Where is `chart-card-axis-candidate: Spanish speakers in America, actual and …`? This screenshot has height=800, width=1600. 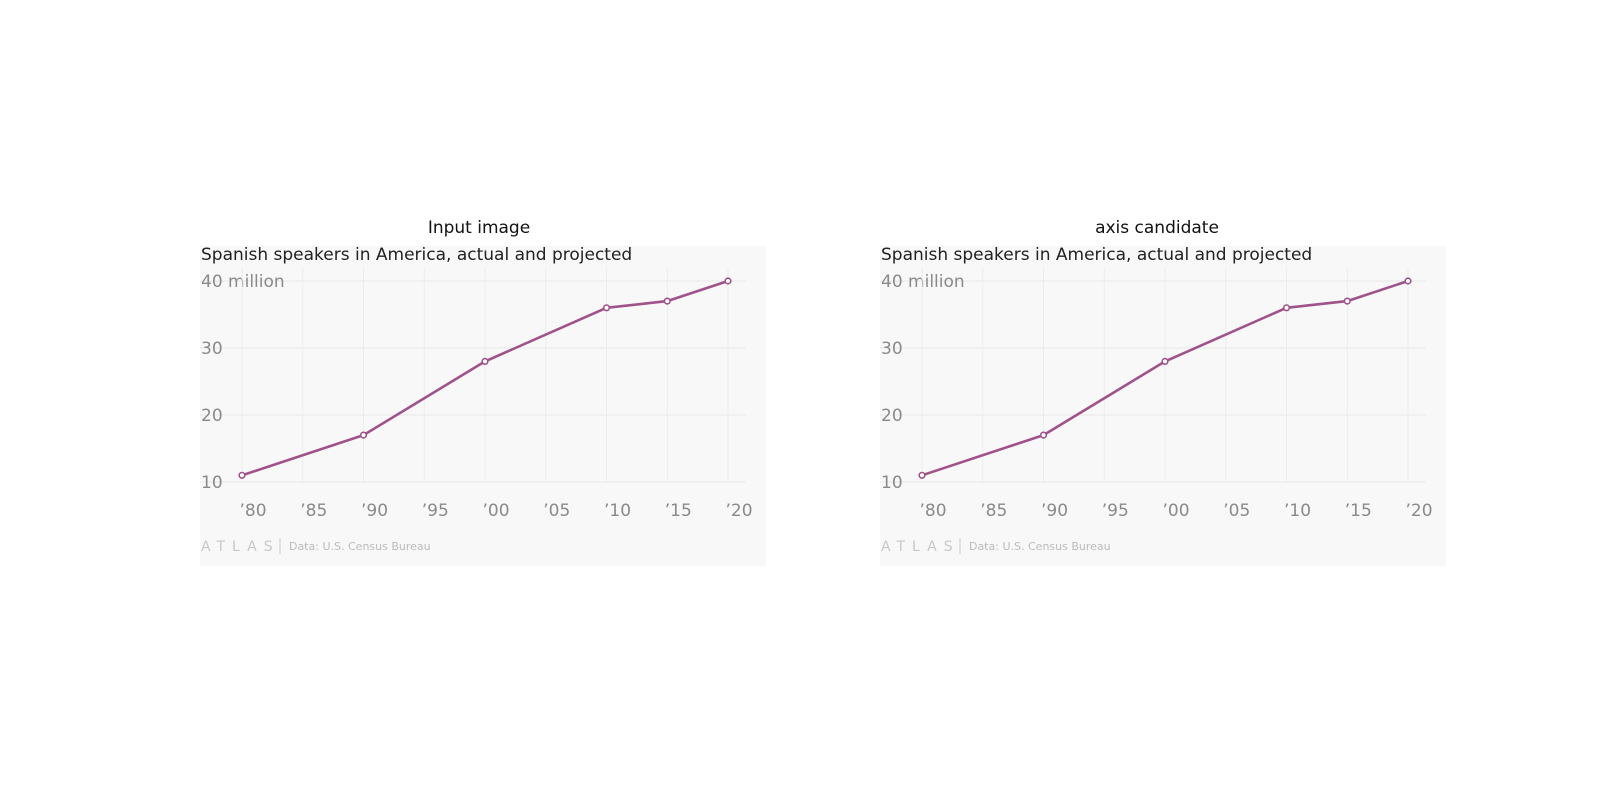
chart-card-axis-candidate: Spanish speakers in America, actual and … is located at coordinates (1163, 406).